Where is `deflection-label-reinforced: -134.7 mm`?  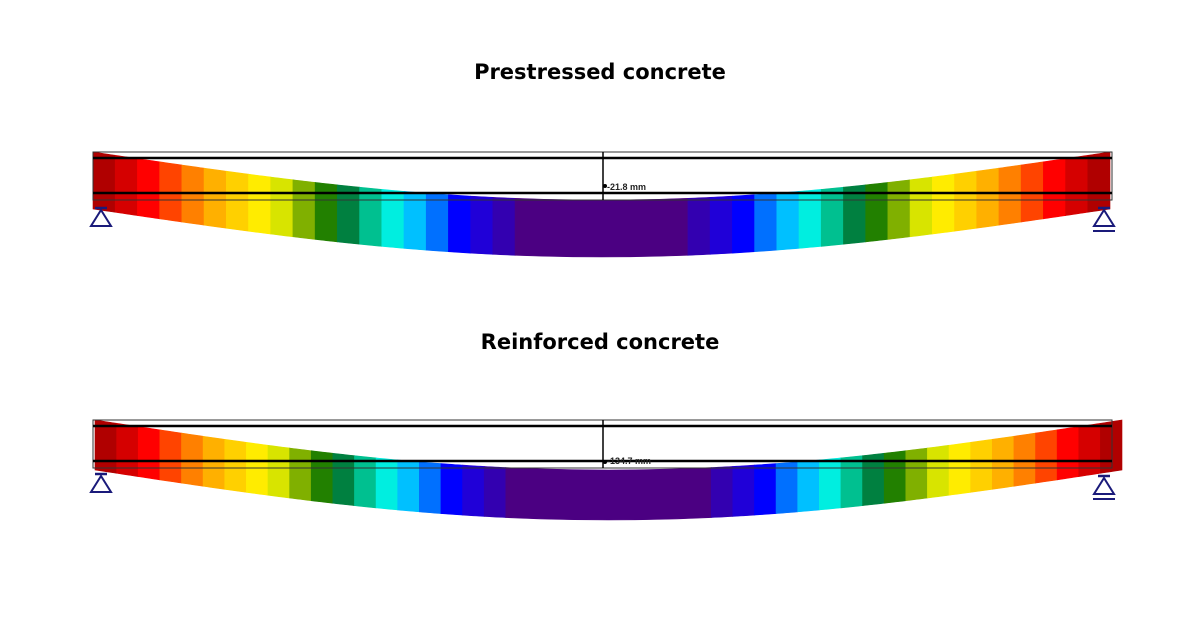
deflection-label-reinforced: -134.7 mm is located at coordinates (629, 461).